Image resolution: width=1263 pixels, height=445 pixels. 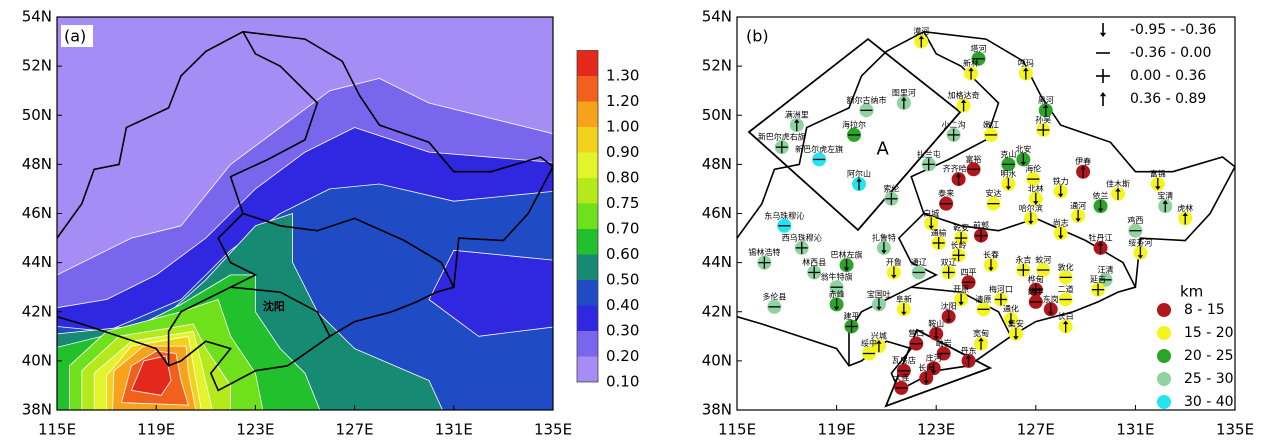 I want to click on colorbar-frame, so click(x=587, y=216).